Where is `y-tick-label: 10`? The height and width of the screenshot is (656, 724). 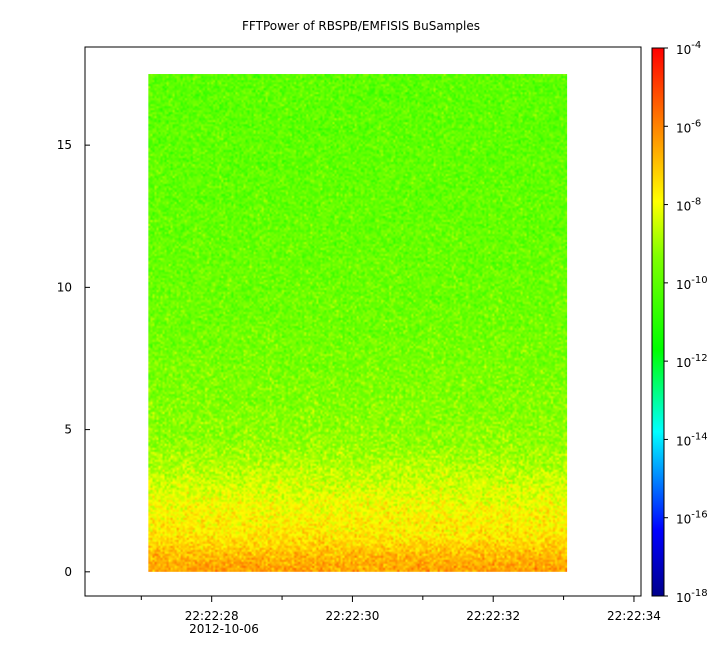 y-tick-label: 10 is located at coordinates (64, 287).